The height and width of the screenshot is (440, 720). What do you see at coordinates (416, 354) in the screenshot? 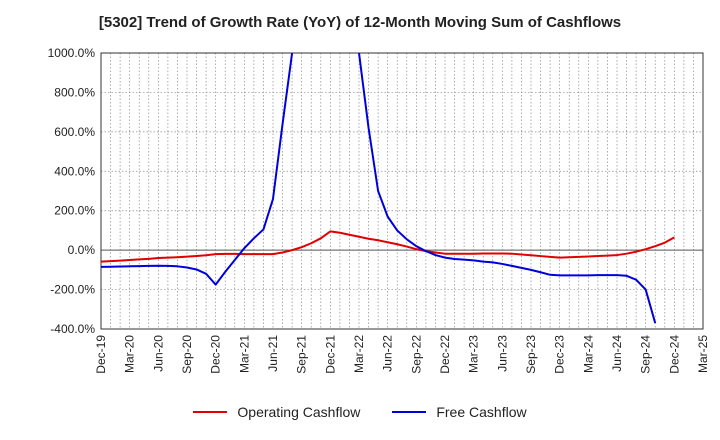
I see `x-tick-label: Sep-22` at bounding box center [416, 354].